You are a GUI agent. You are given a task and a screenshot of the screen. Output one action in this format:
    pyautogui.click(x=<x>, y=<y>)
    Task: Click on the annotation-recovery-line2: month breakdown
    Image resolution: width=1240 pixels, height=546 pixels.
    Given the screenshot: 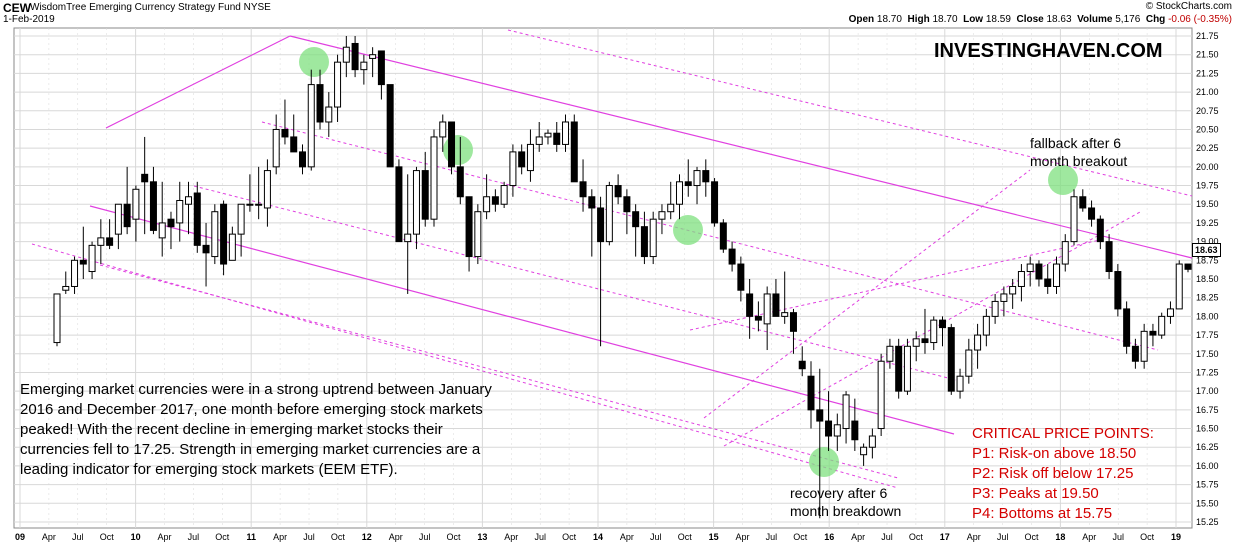 What is the action you would take?
    pyautogui.click(x=846, y=511)
    